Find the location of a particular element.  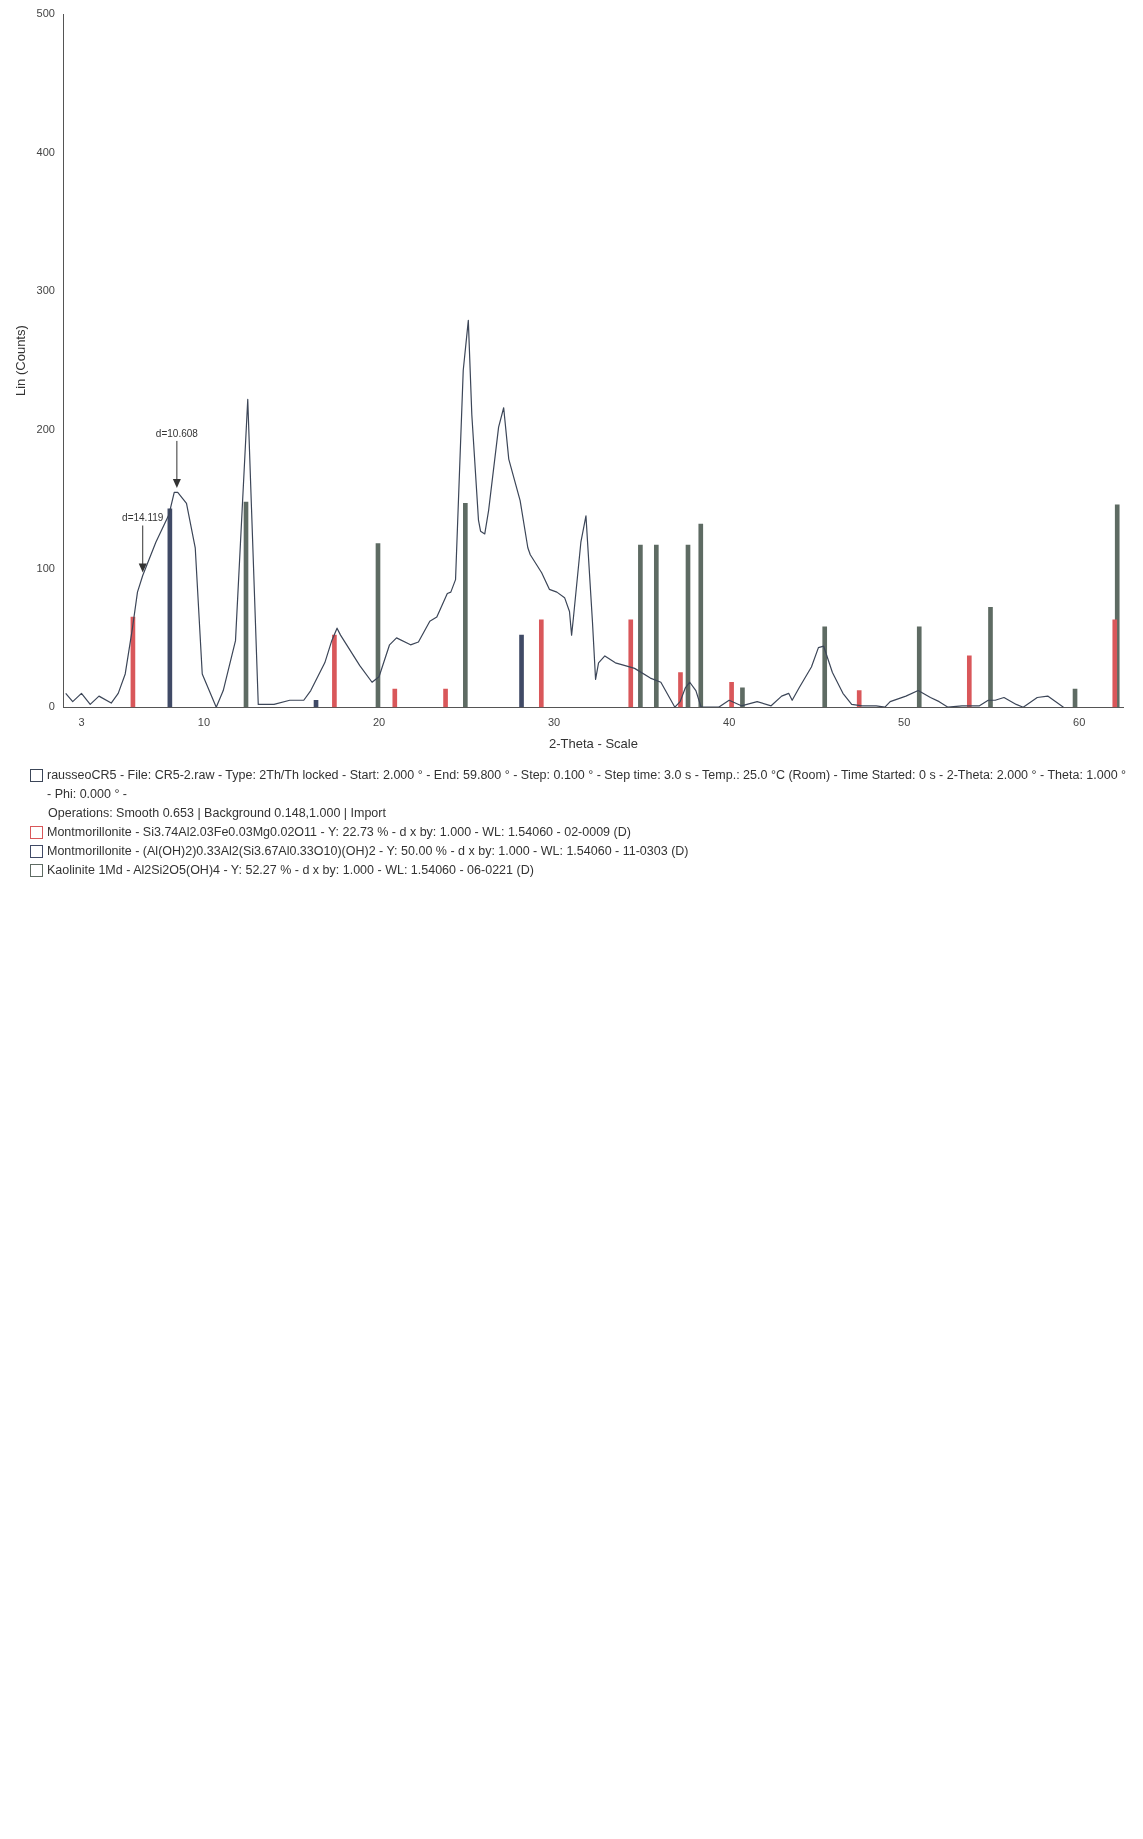

legend-label: rausseoCR5 - File: CR5-2.raw - Type: 2Th/Th locked - Start: 2.000 ° - End: 59.800 ° - Step: 0.100 ° - Step time: 3.0 s - Temp.: 25.0 °C (Room) - Time Started: 0 s - 2-Theta: 2.000 ° - Theta: 1.000 ° - Phi: 0.000 ° - is located at coordinates (587, 785).